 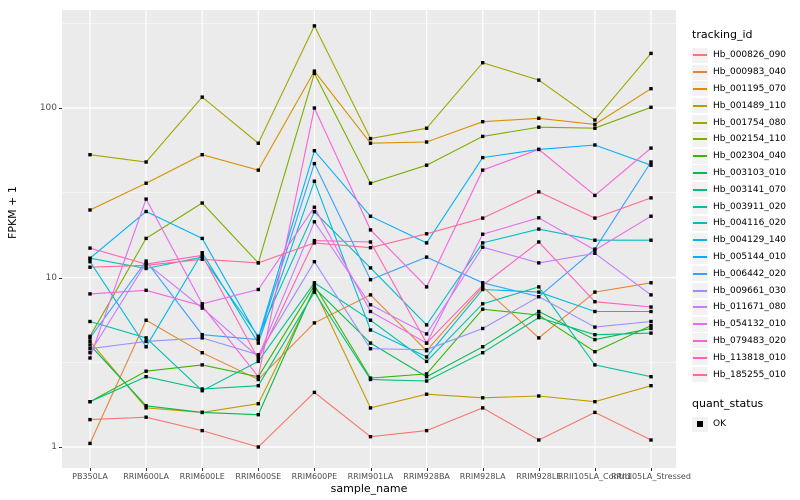 I want to click on legend-entry-Hb_009661_030: Hb_009661_030, so click(x=739, y=290).